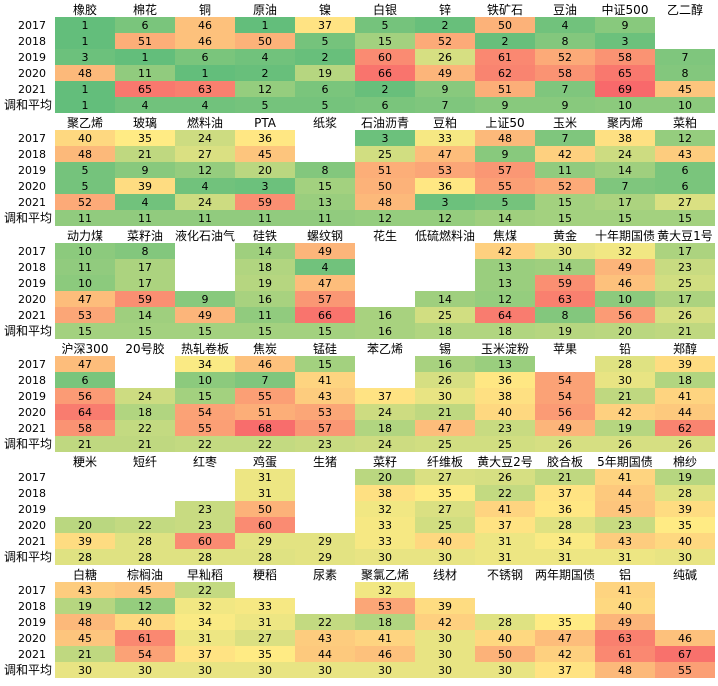 This screenshot has width=718, height=686. Describe the element at coordinates (145, 428) in the screenshot. I see `cell-value: 22` at that location.